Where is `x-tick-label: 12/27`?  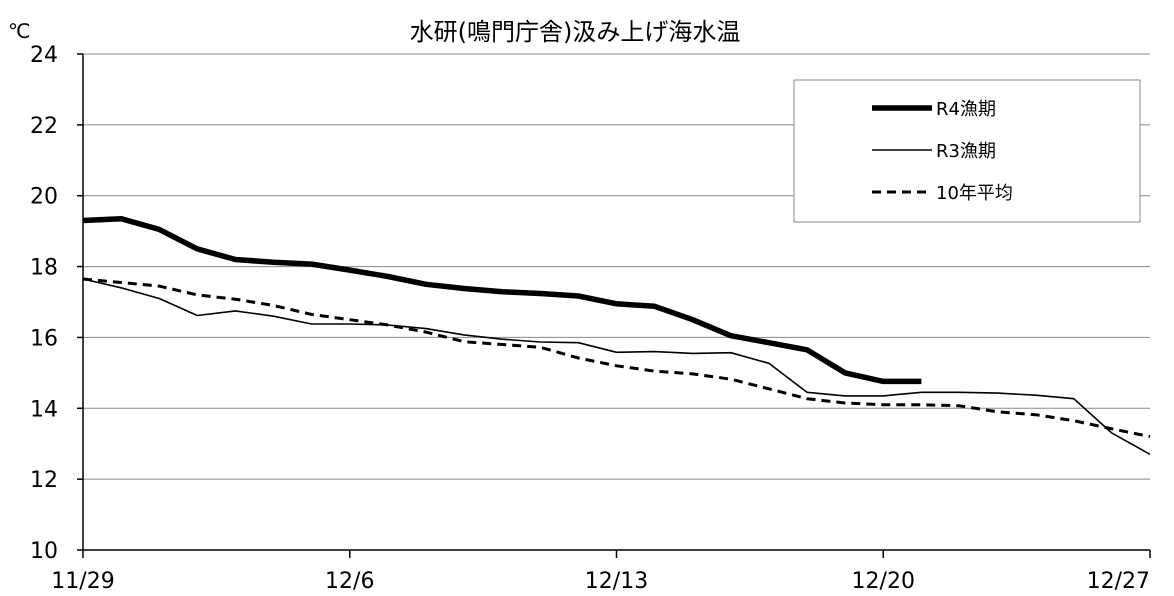 x-tick-label: 12/27 is located at coordinates (1118, 581).